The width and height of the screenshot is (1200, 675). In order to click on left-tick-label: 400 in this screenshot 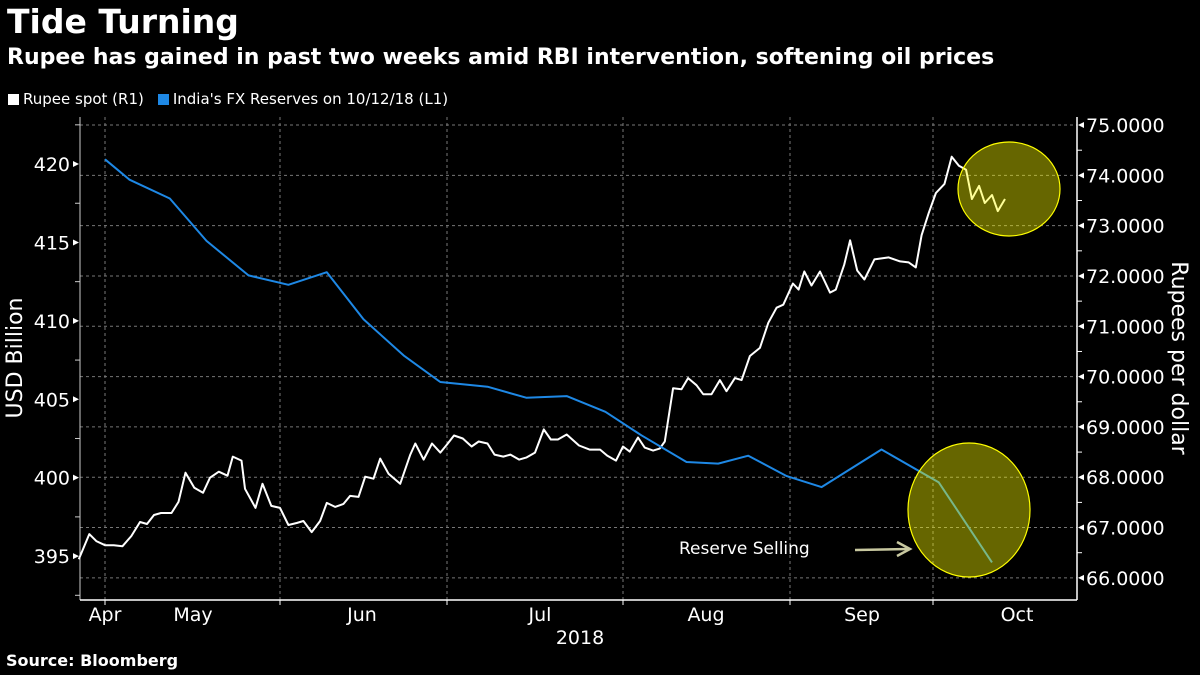, I will do `click(52, 479)`.